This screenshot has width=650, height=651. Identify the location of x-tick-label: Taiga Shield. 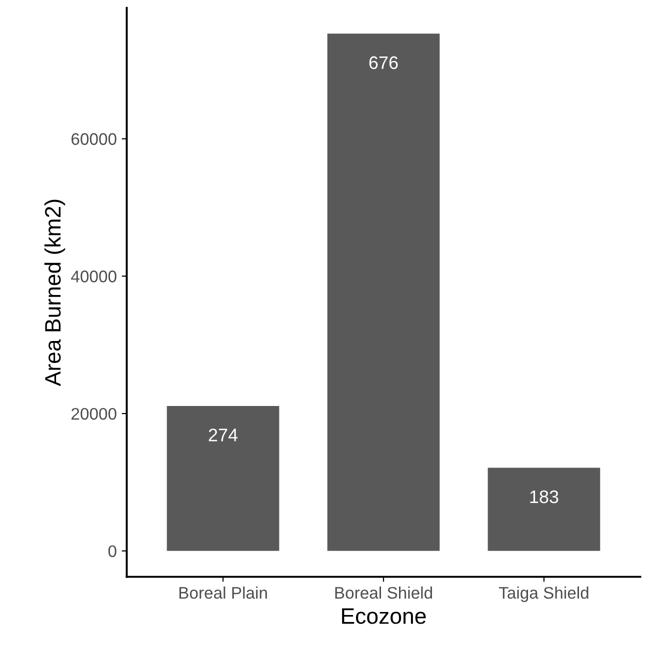
(543, 594).